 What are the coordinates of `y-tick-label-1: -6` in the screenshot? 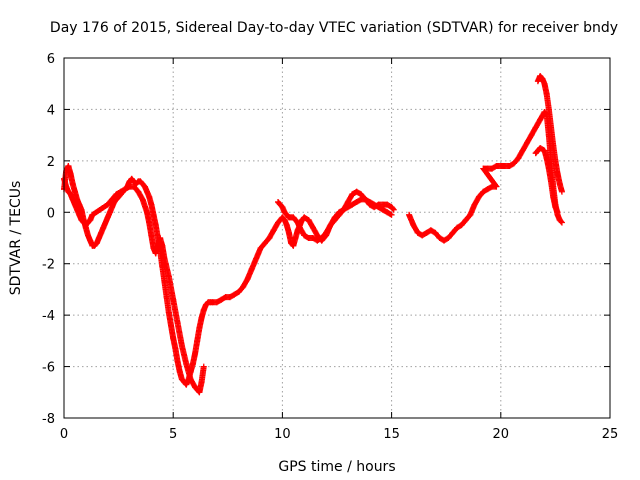 It's located at (48, 368).